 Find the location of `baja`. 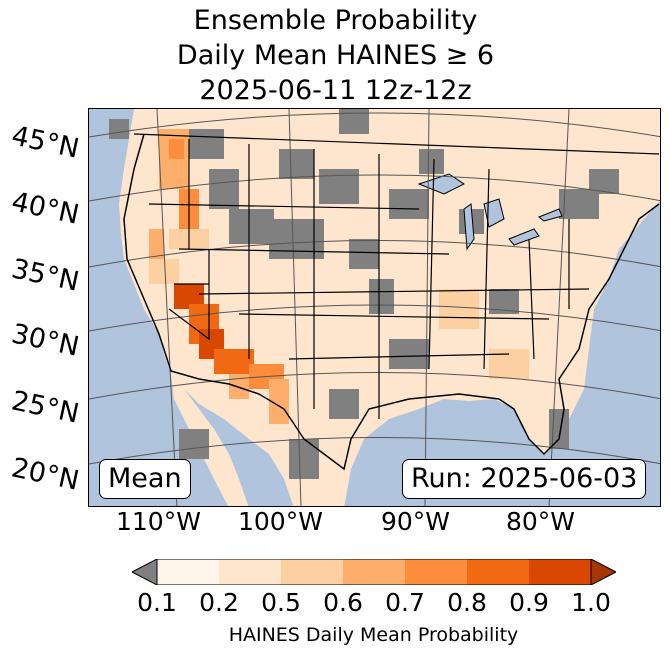

baja is located at coordinates (210, 440).